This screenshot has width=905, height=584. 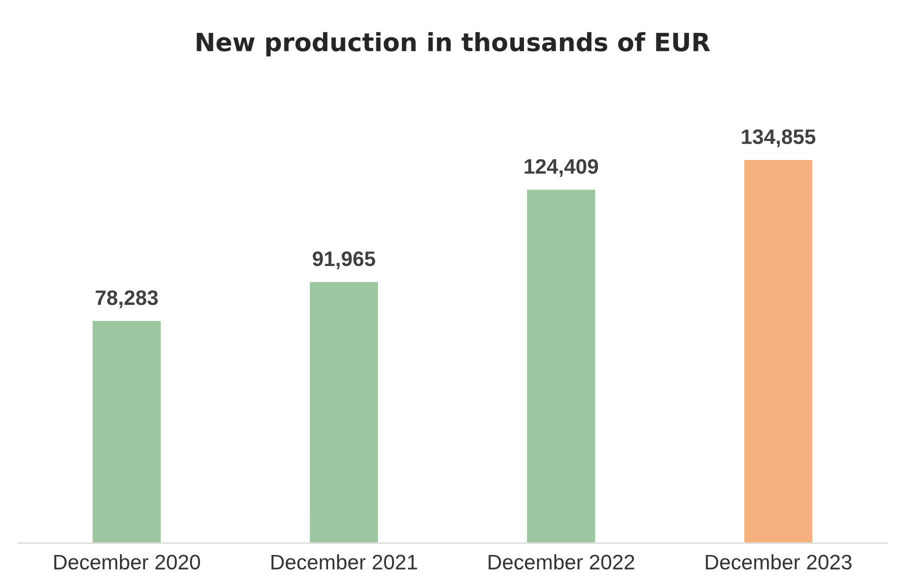 What do you see at coordinates (779, 562) in the screenshot?
I see `x-tick-label: December 2023` at bounding box center [779, 562].